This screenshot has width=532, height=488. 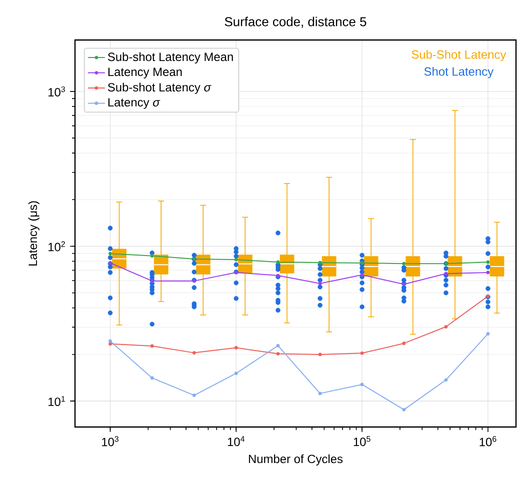 I want to click on y-tick-label: 10$^{2}$, so click(x=56, y=246).